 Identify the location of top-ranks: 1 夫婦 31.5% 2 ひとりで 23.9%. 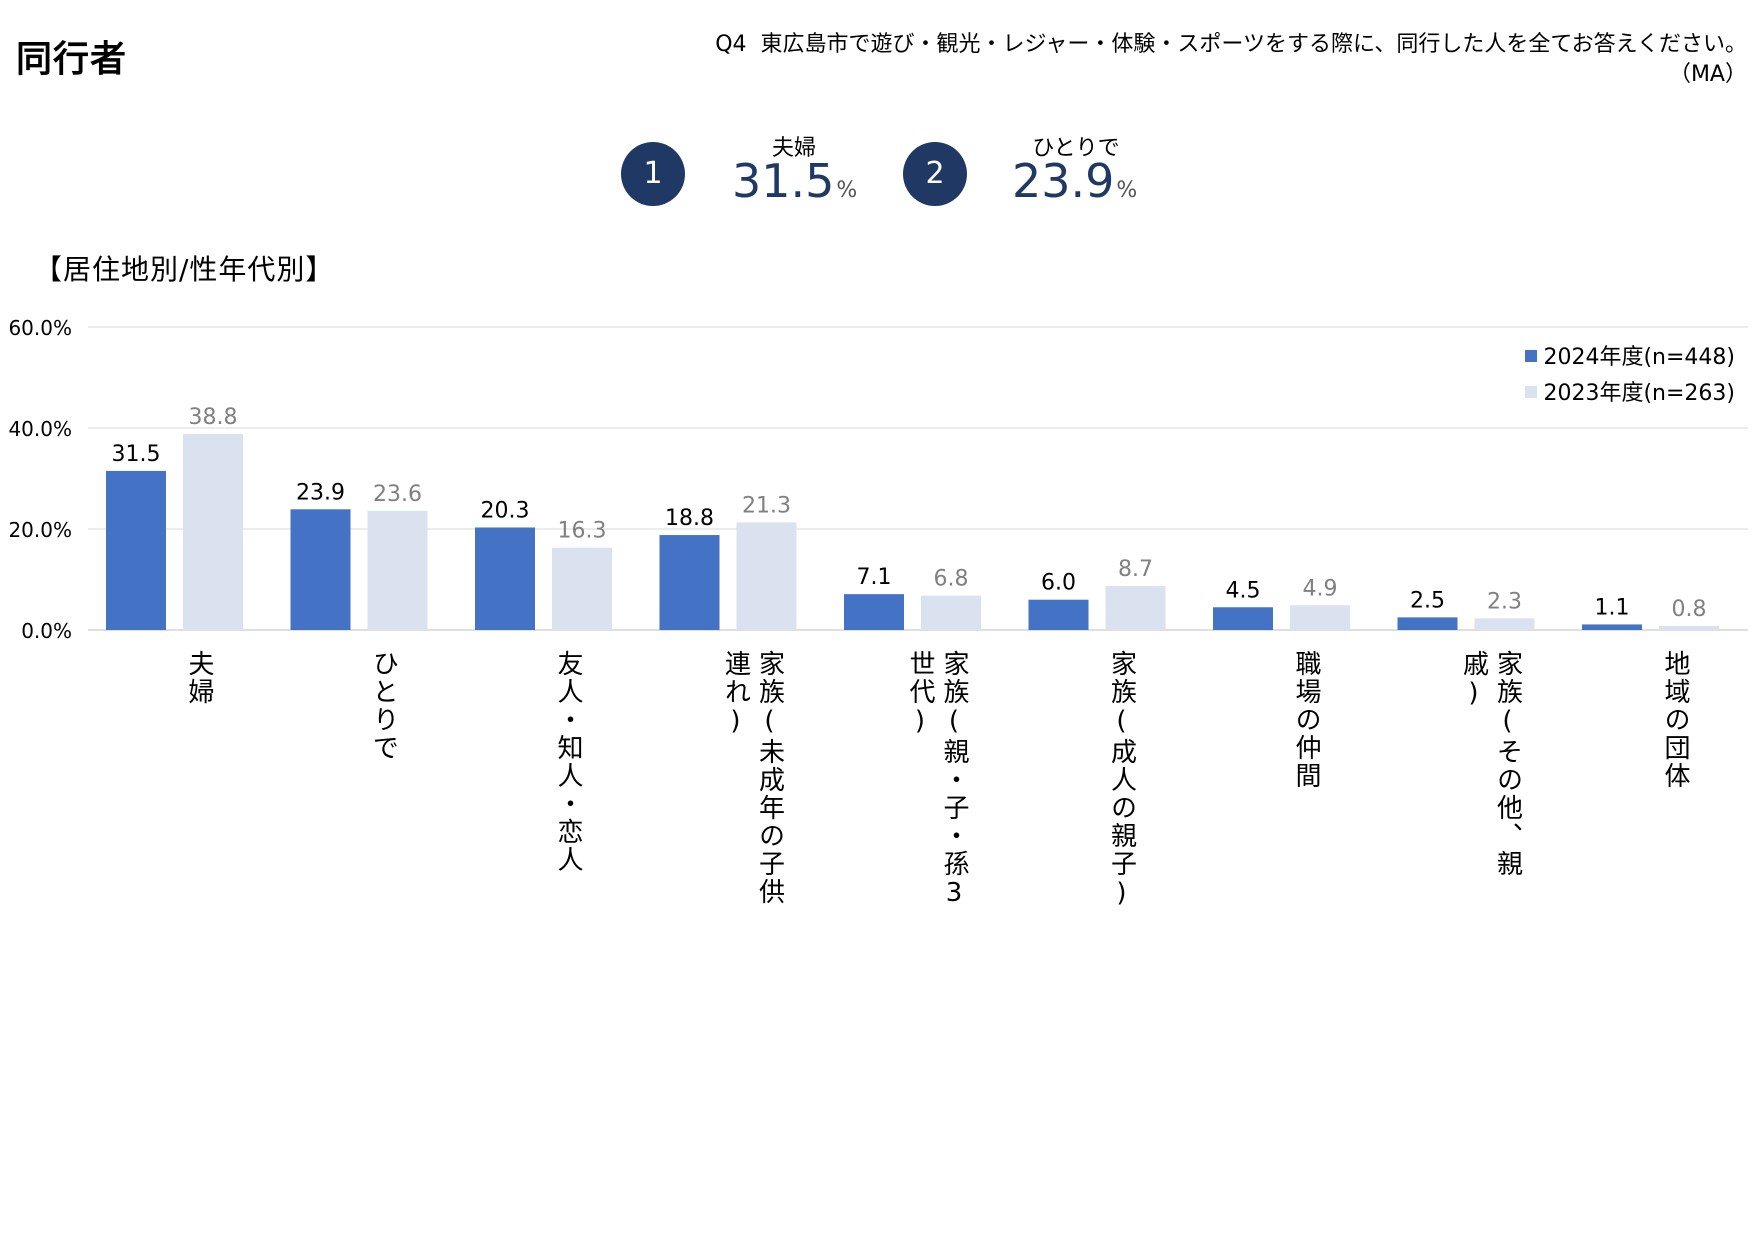
(877, 170).